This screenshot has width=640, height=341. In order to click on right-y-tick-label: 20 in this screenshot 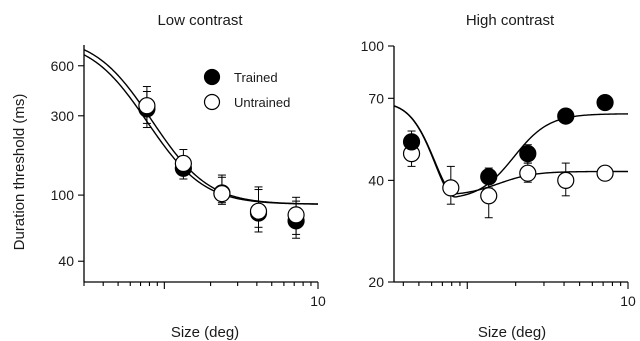, I will do `click(376, 282)`.